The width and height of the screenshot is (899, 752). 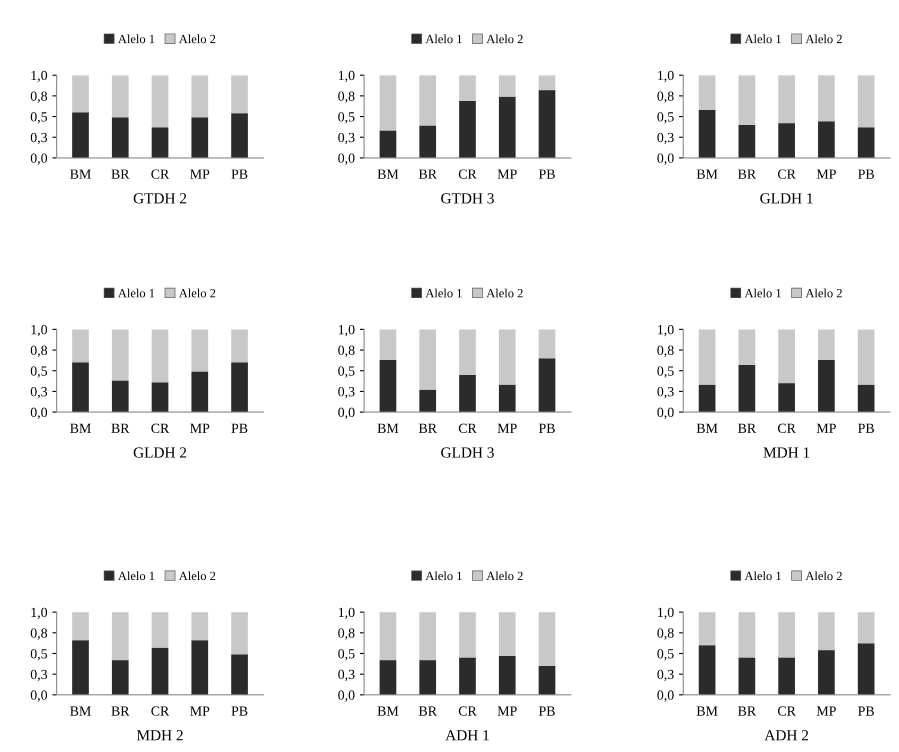 I want to click on x-axis-title: ADH 1, so click(x=467, y=735).